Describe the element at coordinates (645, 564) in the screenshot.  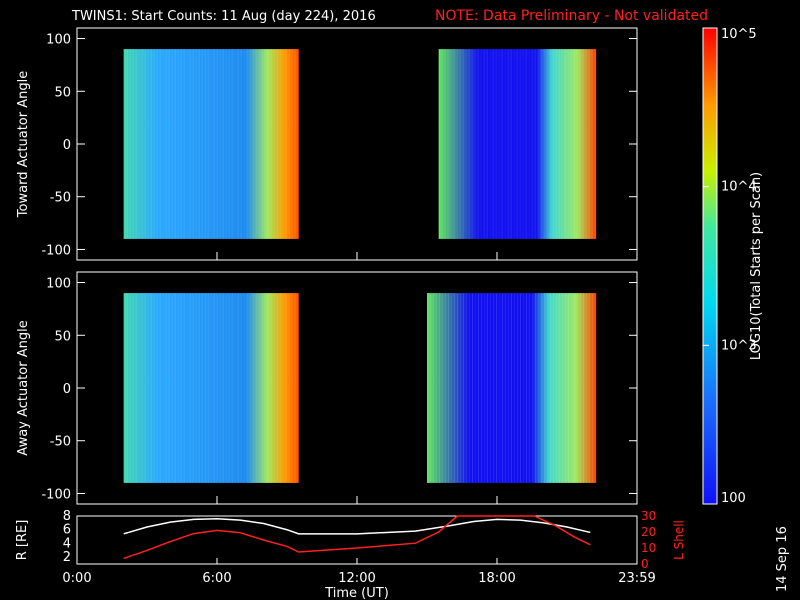
I see `y-right-tick-label: 0` at that location.